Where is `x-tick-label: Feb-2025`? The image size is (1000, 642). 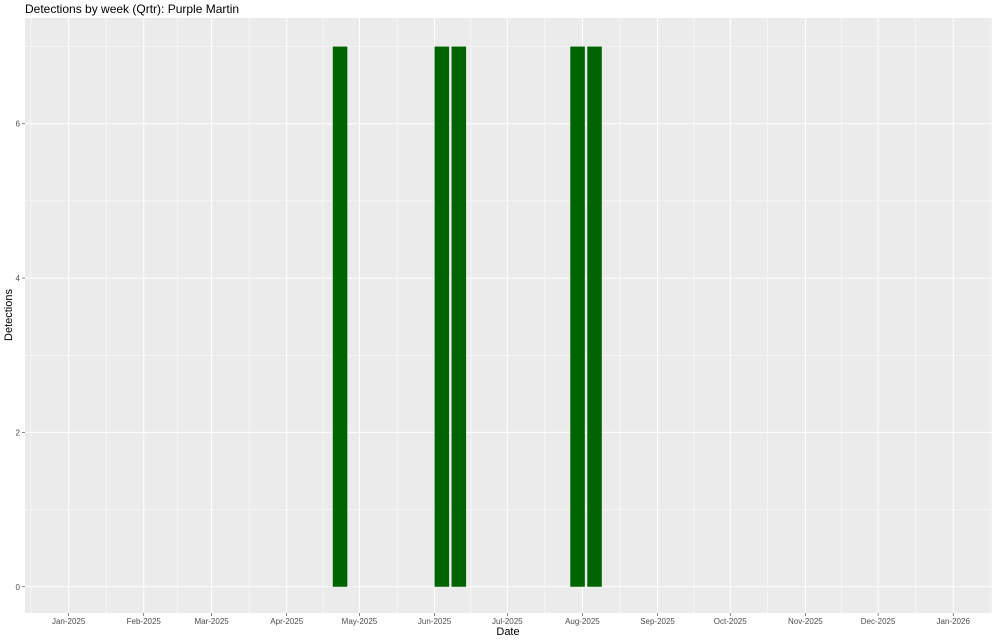
x-tick-label: Feb-2025 is located at coordinates (144, 621).